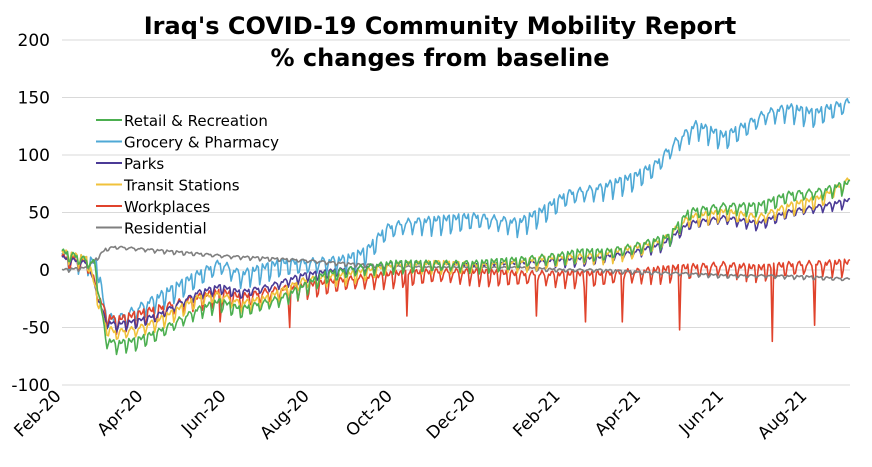 The image size is (872, 467). Describe the element at coordinates (782, 414) in the screenshot. I see `x-tick-label: Aug-21` at that location.